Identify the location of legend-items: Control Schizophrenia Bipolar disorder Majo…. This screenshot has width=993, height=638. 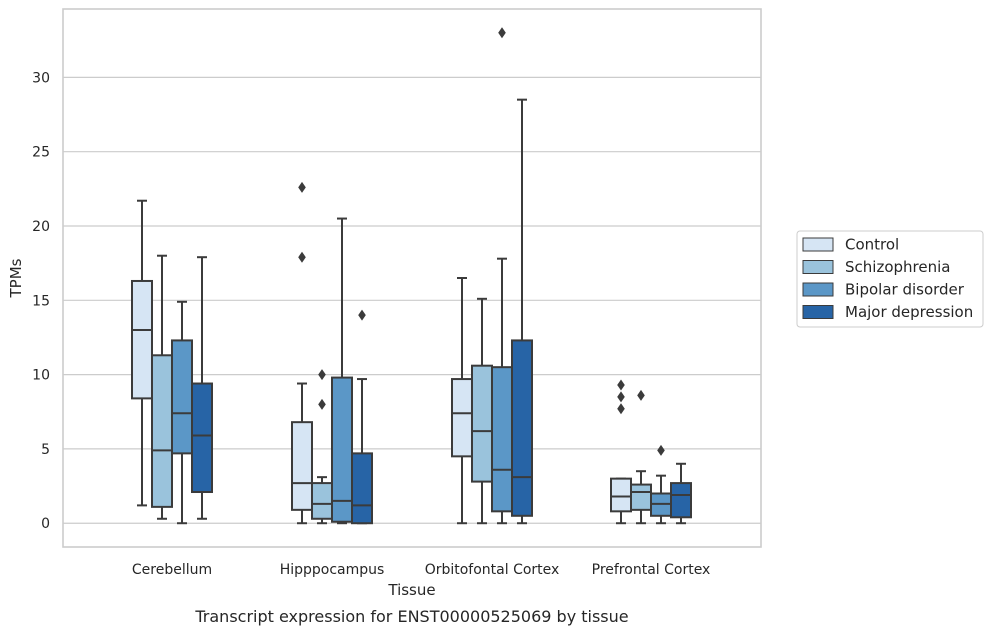
(887, 278).